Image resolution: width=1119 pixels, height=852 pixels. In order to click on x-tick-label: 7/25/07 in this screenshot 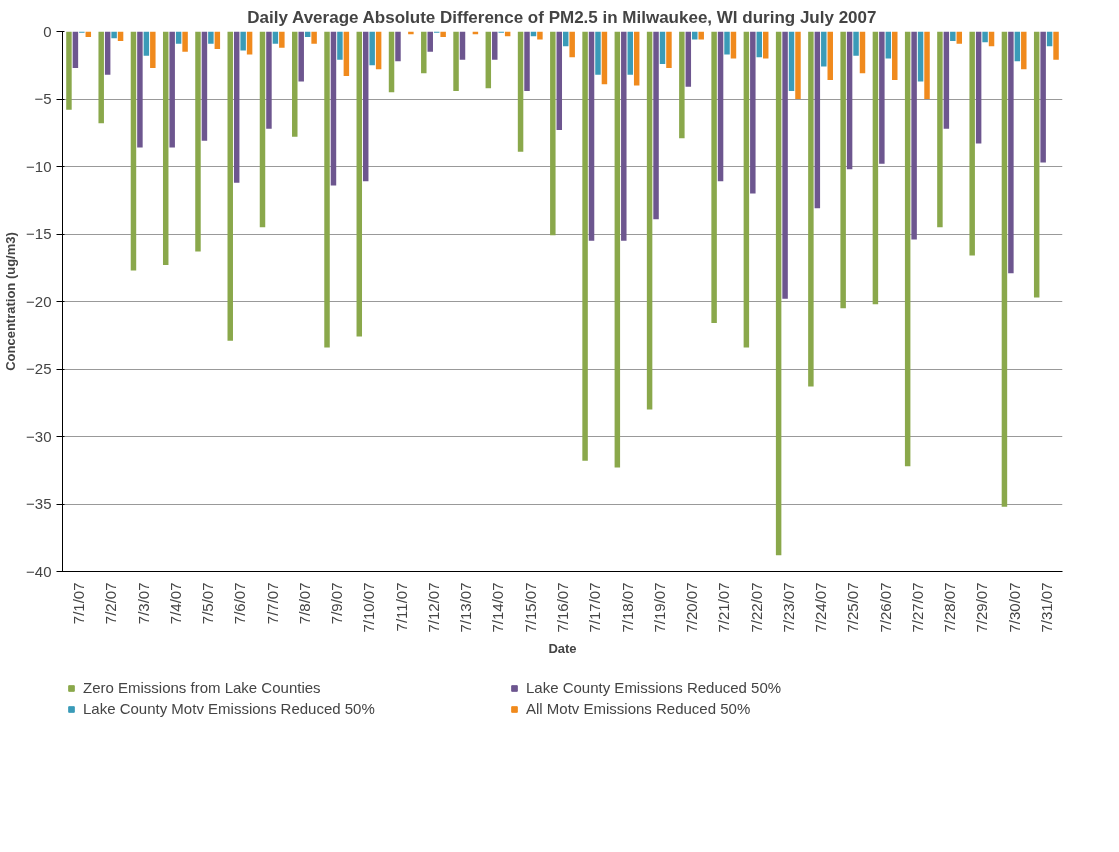, I will do `click(853, 607)`.